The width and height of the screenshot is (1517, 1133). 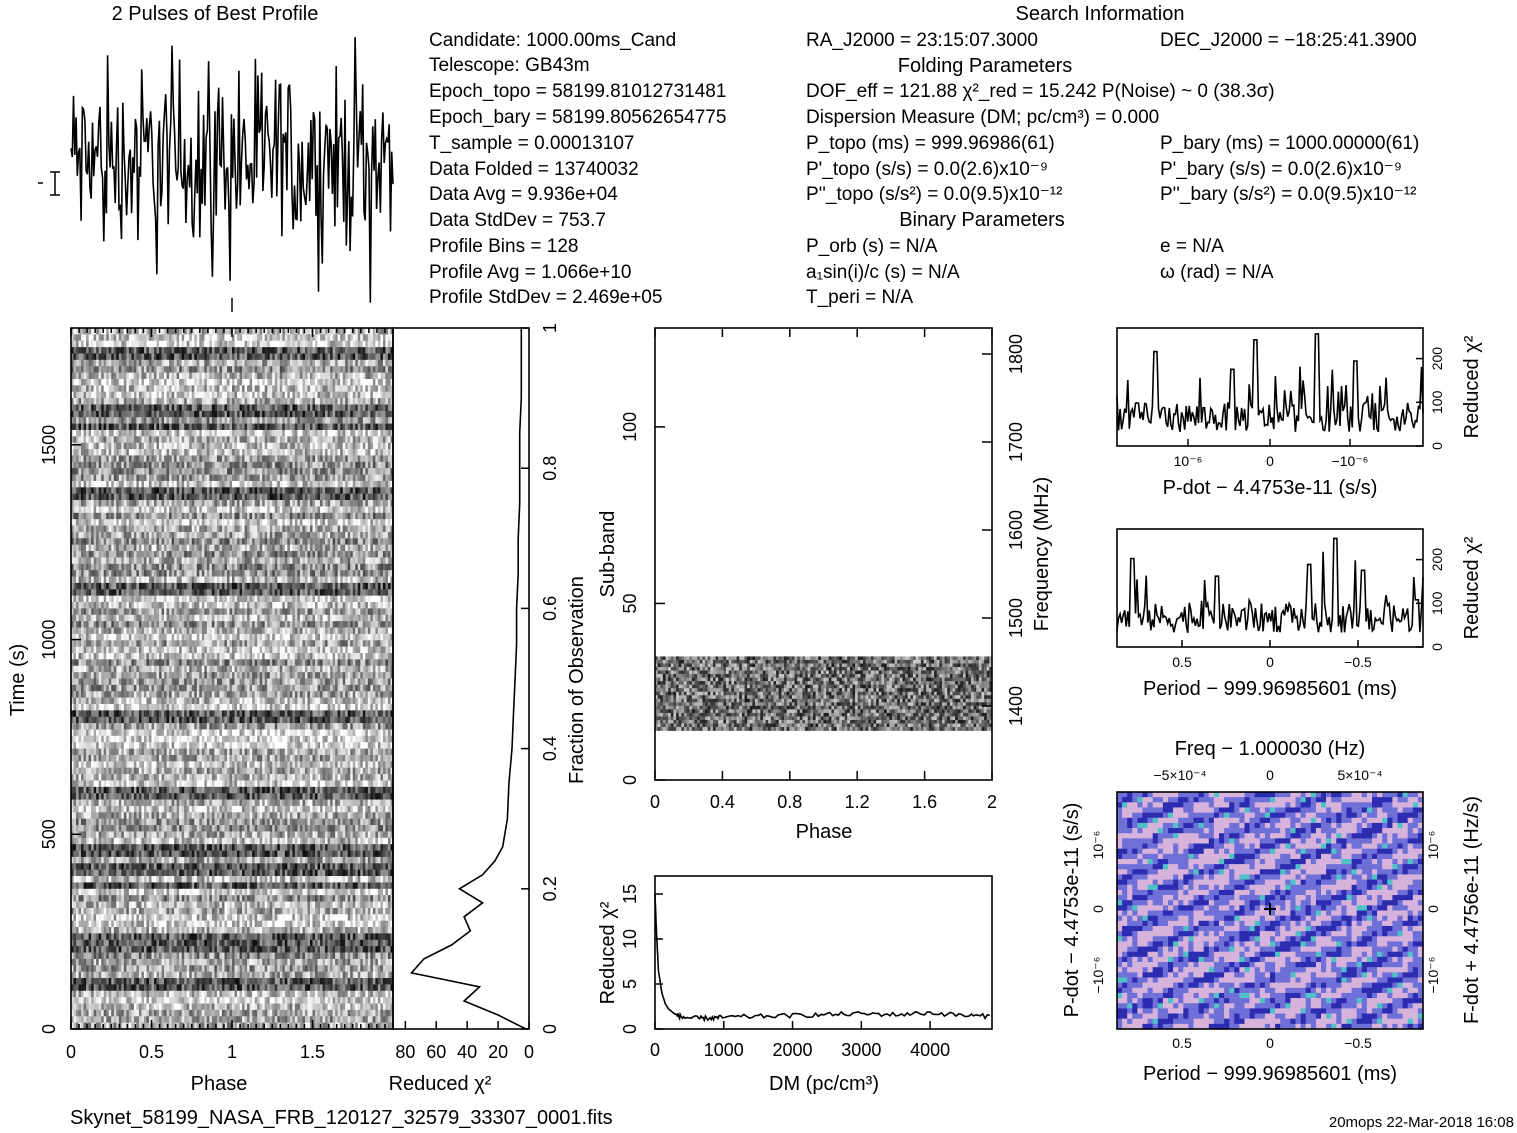 What do you see at coordinates (1100, 14) in the screenshot?
I see `search-title: Search Information` at bounding box center [1100, 14].